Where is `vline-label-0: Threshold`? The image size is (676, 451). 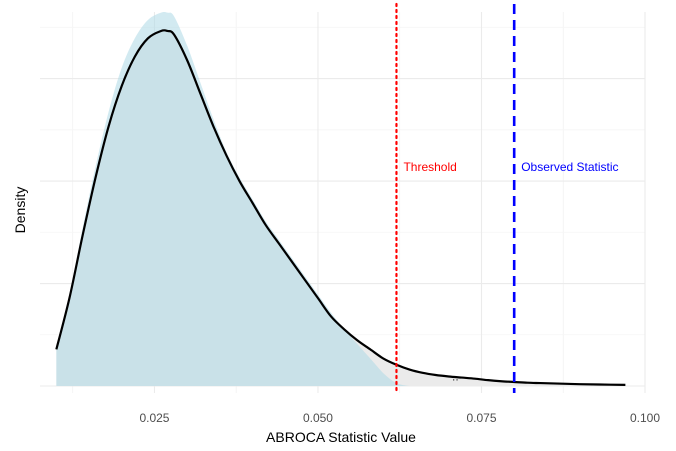
vline-label-0: Threshold is located at coordinates (429, 167).